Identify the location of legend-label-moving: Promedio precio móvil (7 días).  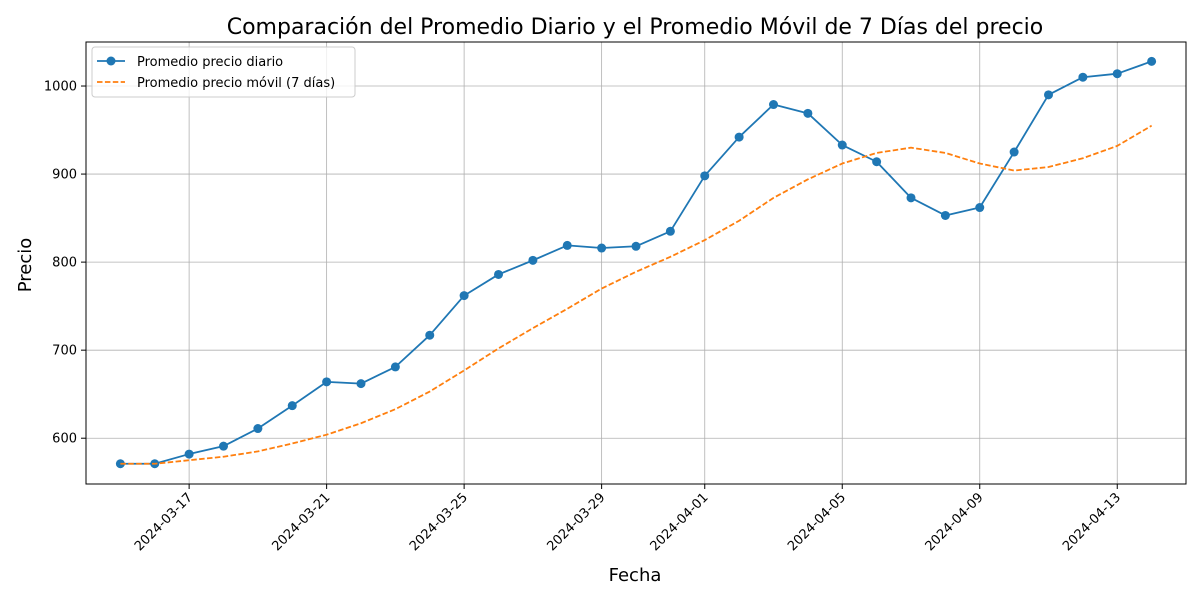
(236, 83).